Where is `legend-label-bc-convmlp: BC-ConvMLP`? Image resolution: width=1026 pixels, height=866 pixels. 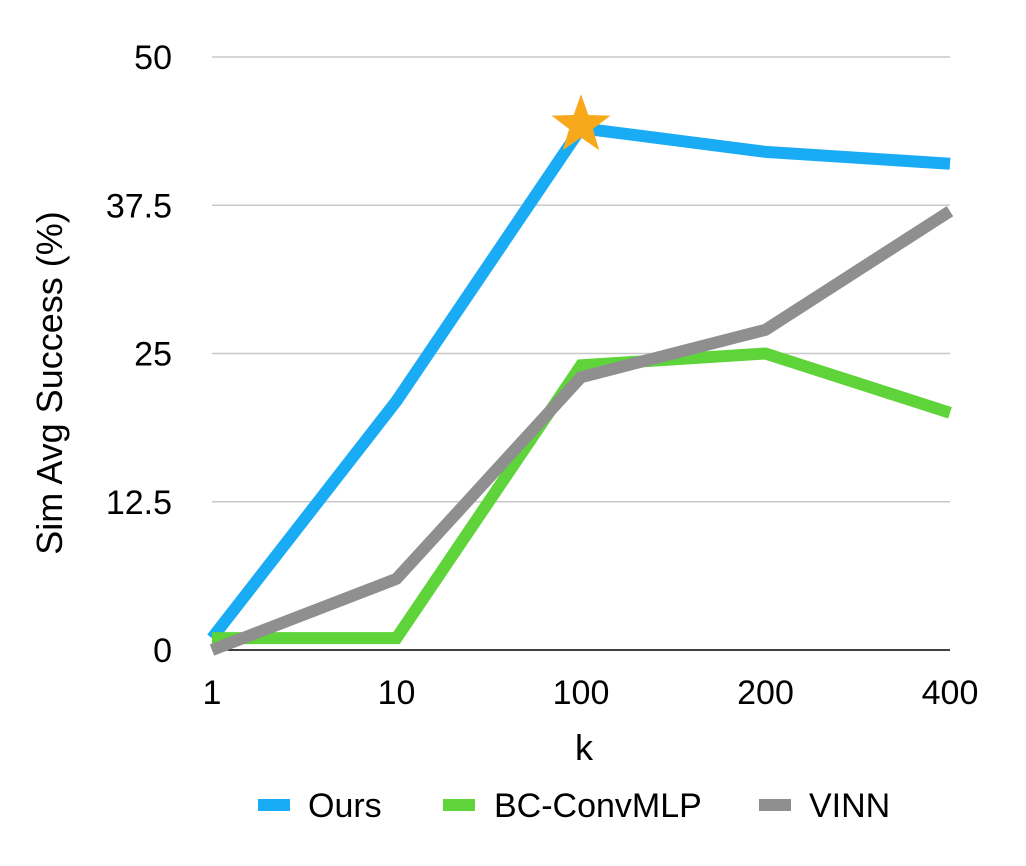
legend-label-bc-convmlp: BC-ConvMLP is located at coordinates (598, 806).